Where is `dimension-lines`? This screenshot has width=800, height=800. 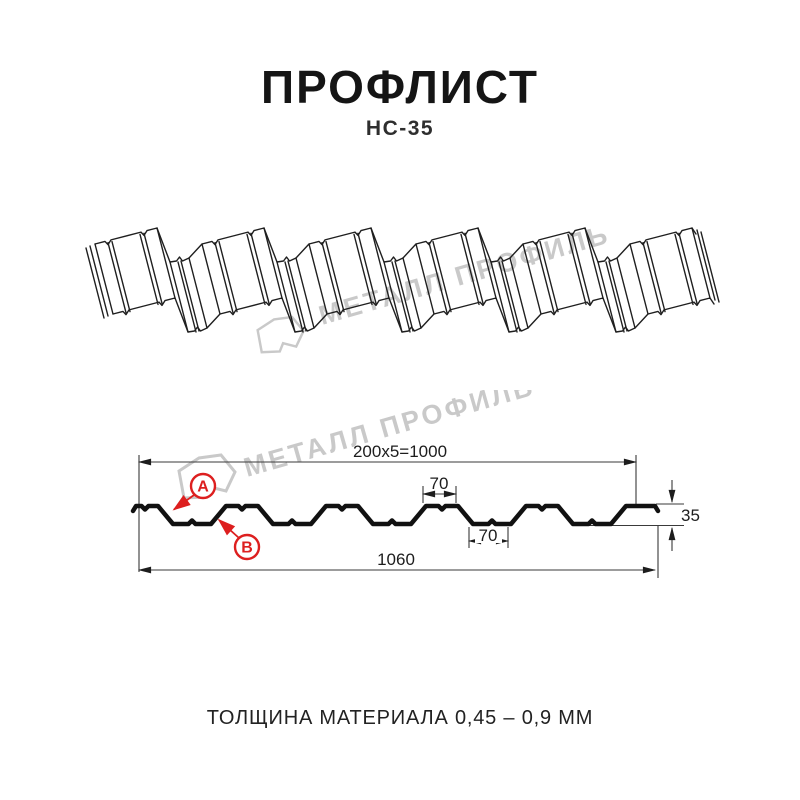 dimension-lines is located at coordinates (410, 516).